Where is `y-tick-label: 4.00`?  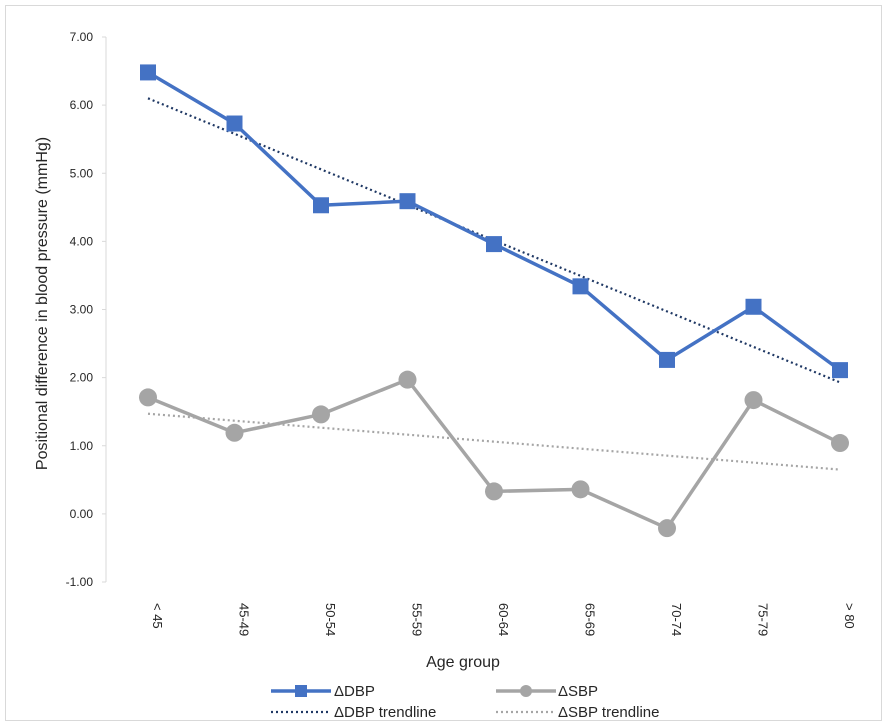 y-tick-label: 4.00 is located at coordinates (82, 241).